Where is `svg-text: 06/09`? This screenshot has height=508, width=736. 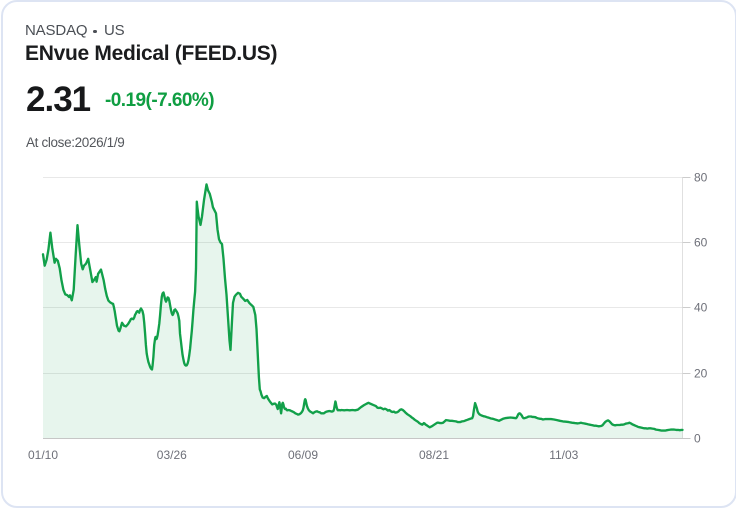 svg-text: 06/09 is located at coordinates (303, 455).